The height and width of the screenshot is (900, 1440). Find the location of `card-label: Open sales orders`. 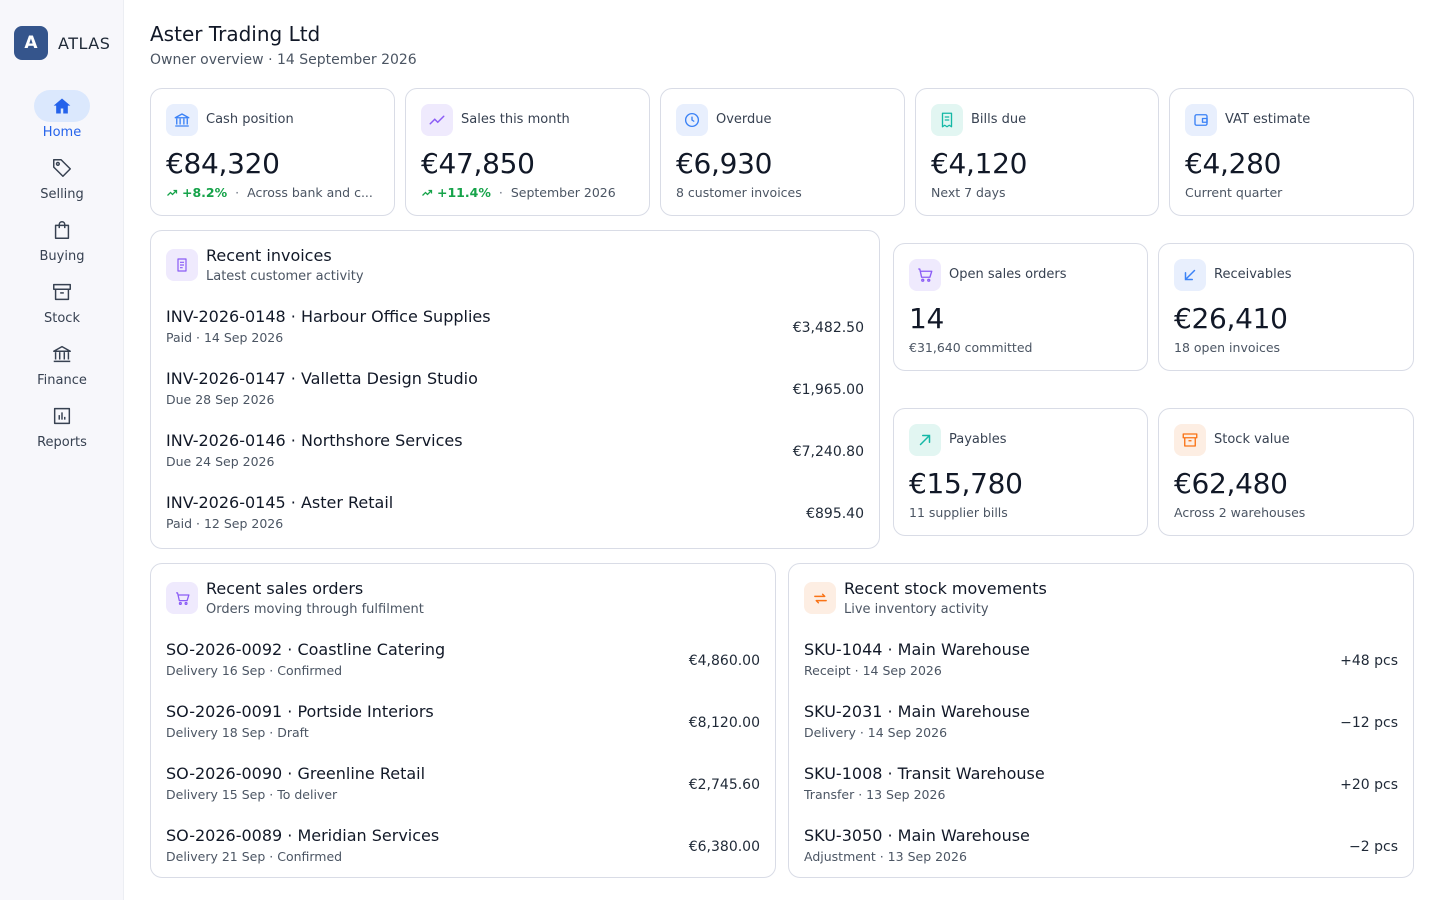

card-label: Open sales orders is located at coordinates (1008, 274).